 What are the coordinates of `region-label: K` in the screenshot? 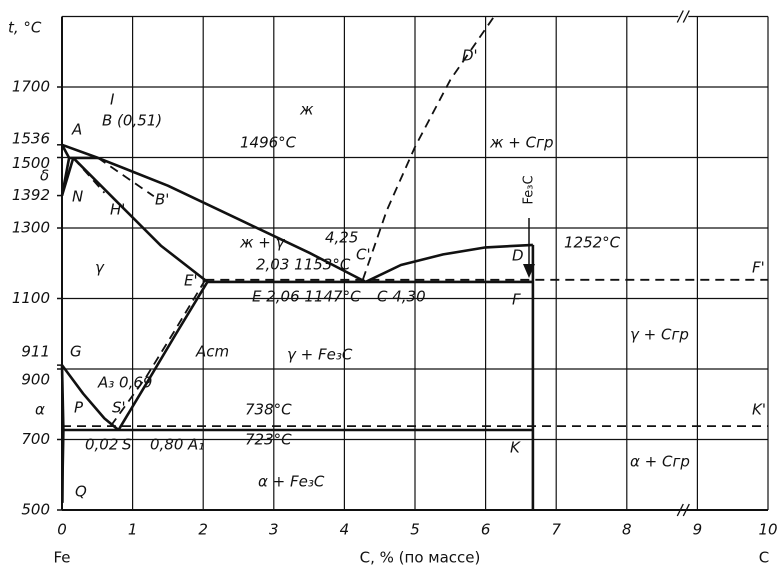 It's located at (515, 448).